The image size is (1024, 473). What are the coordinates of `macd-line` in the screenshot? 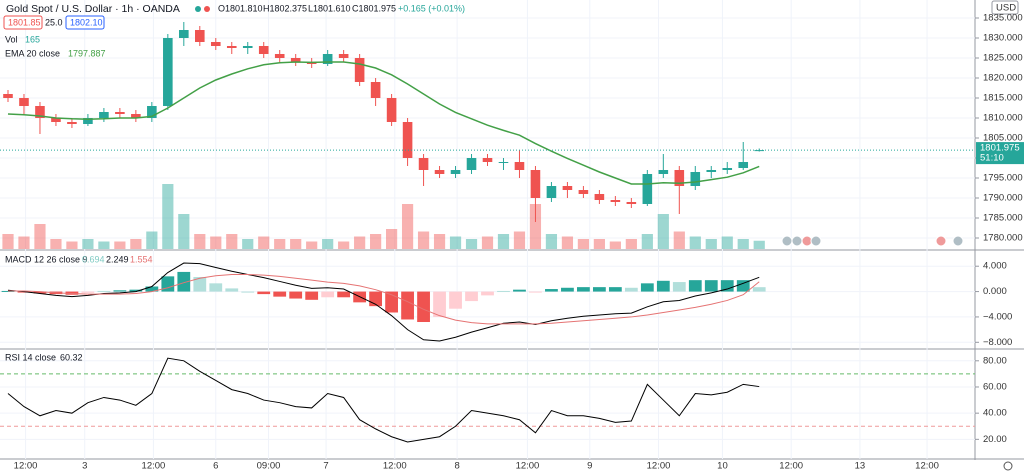 It's located at (383, 299).